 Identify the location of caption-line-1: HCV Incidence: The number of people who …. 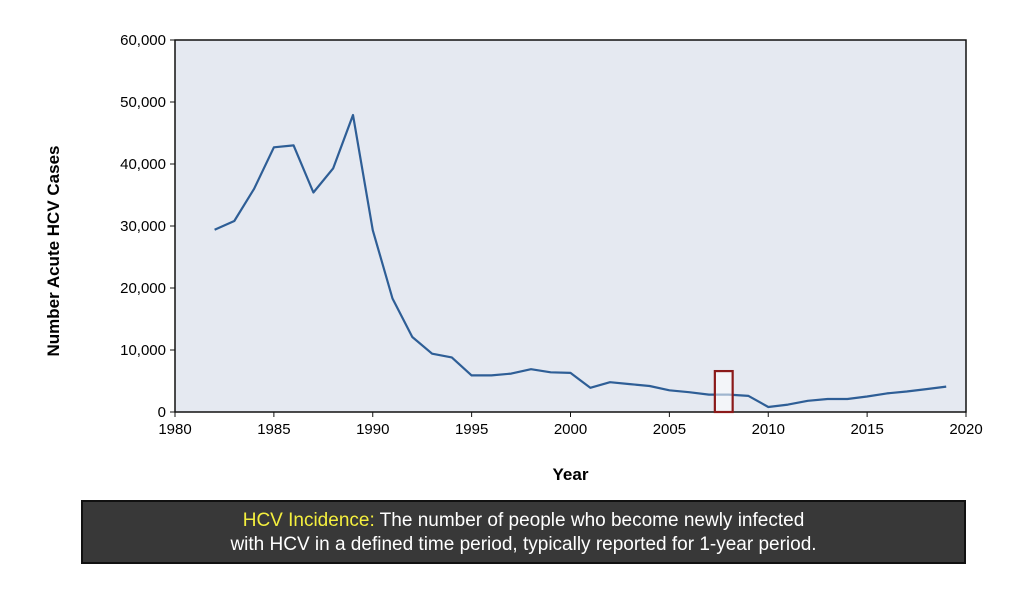
(523, 521).